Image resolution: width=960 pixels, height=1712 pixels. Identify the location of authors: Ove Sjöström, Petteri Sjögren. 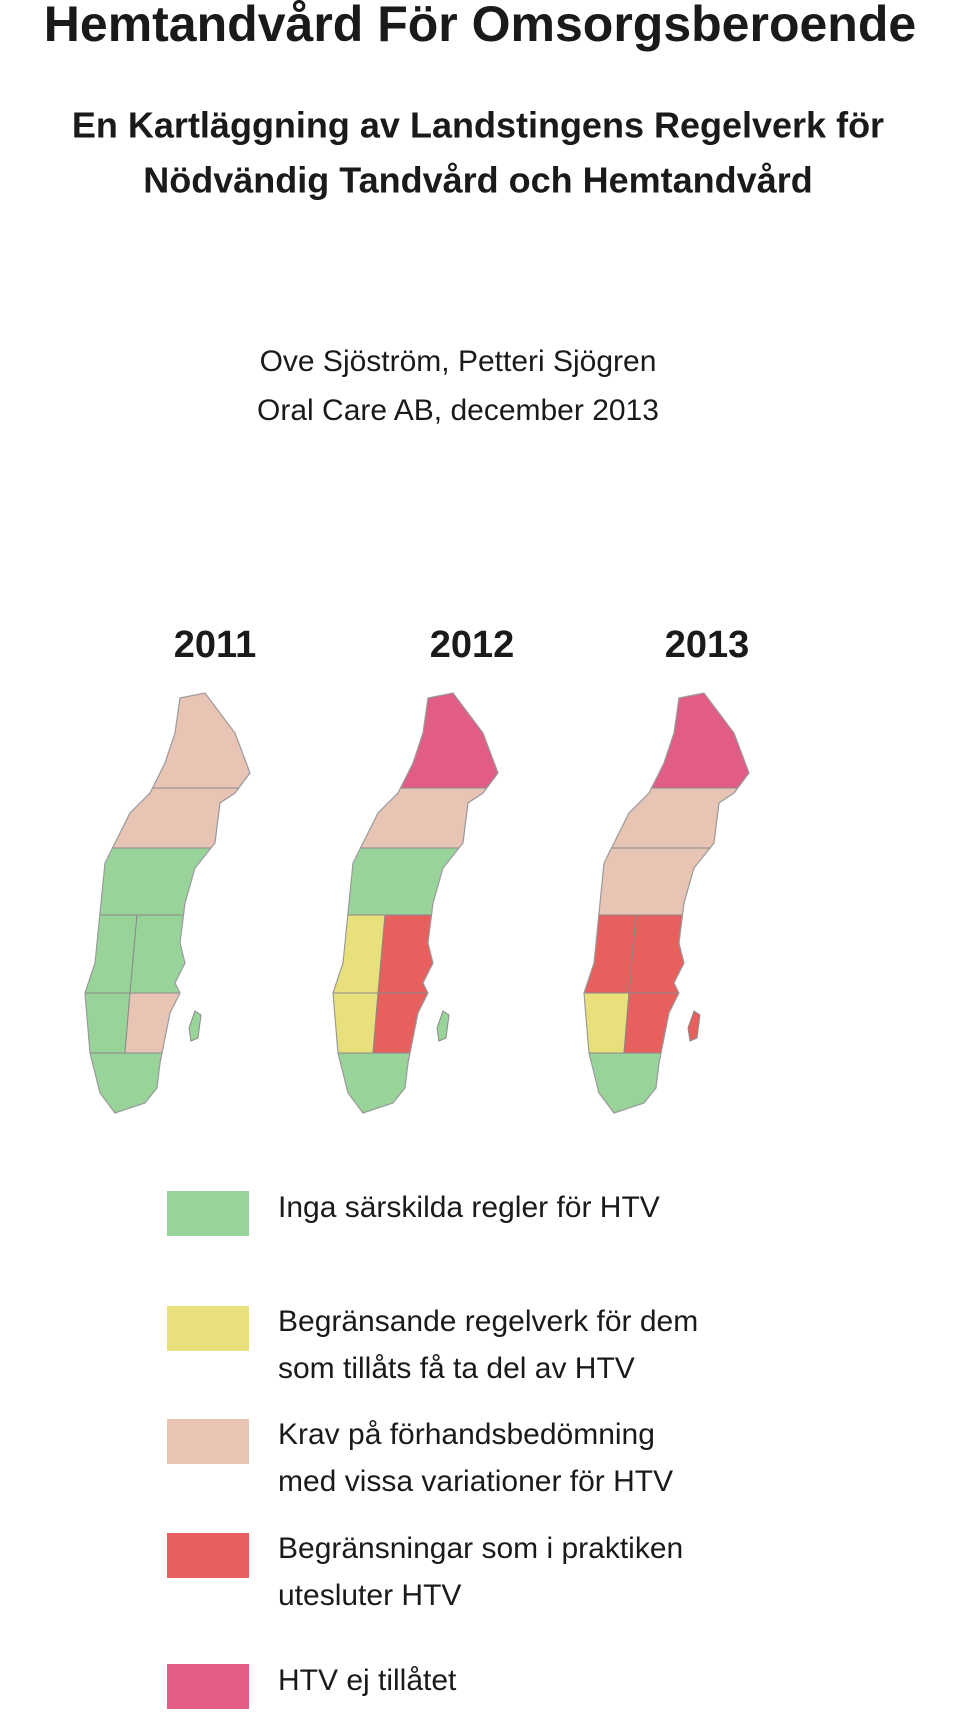
(458, 361).